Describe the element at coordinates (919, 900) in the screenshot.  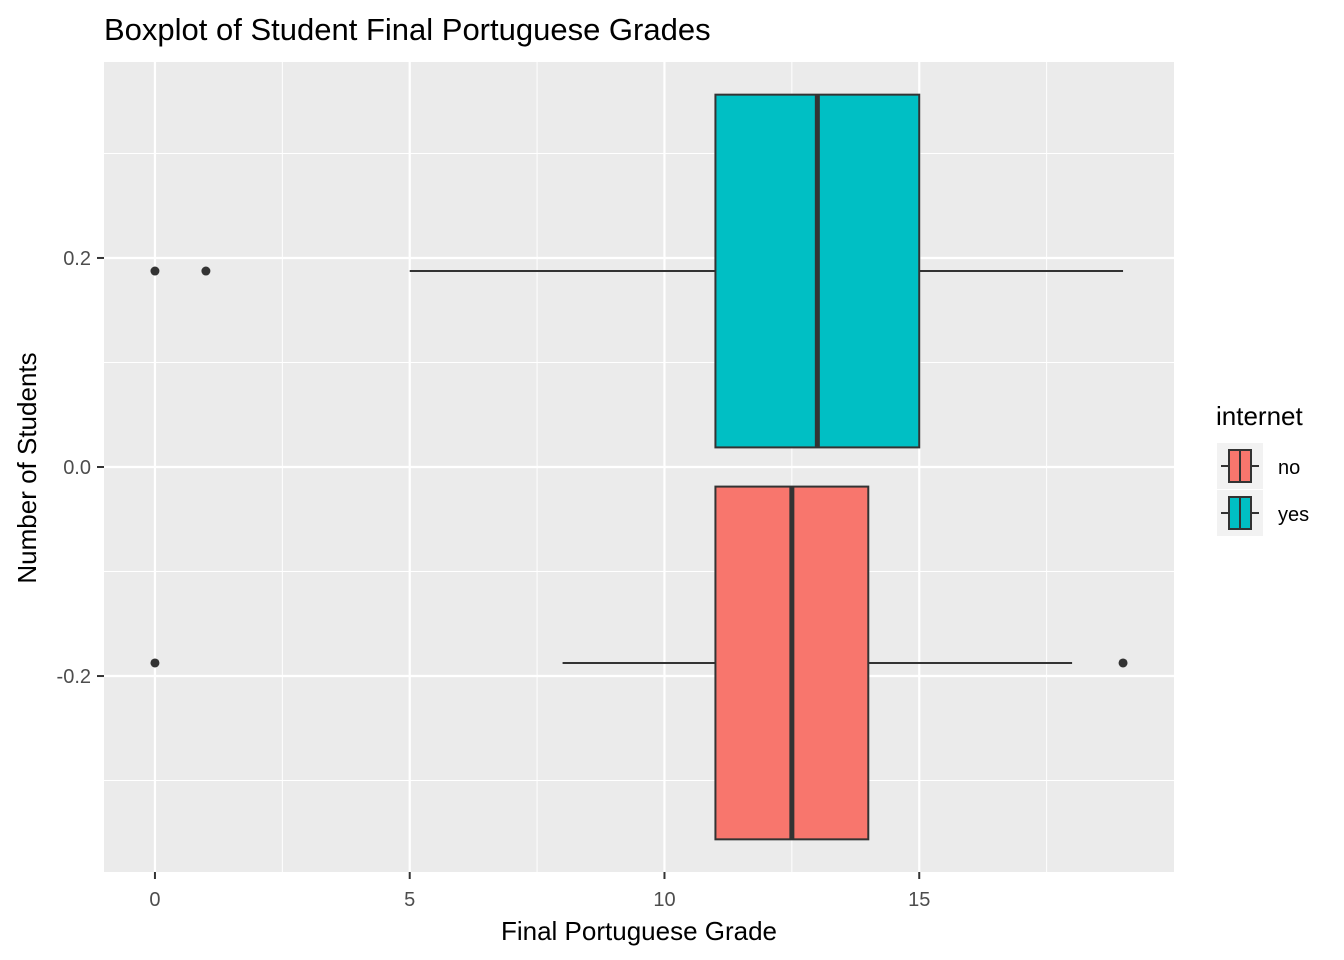
I see `x-tick-label: 15` at that location.